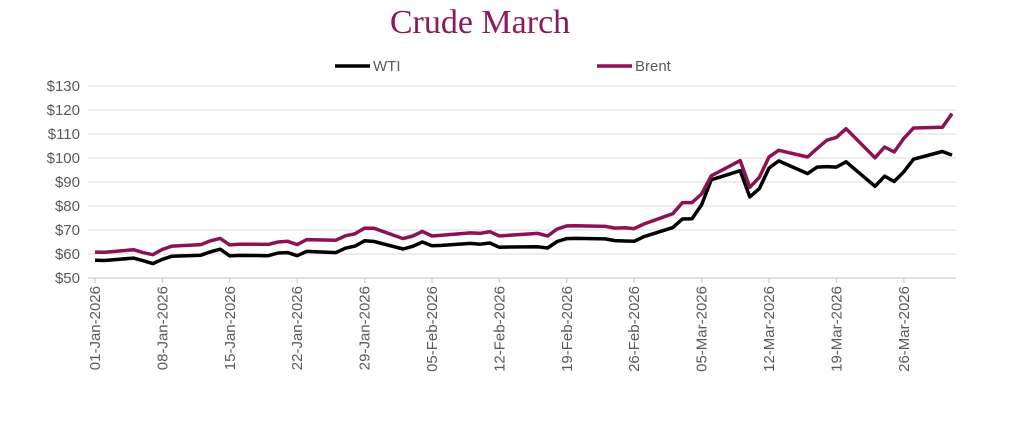 The height and width of the screenshot is (422, 1024). What do you see at coordinates (432, 329) in the screenshot?
I see `x-tick-label: 05-Feb-2026` at bounding box center [432, 329].